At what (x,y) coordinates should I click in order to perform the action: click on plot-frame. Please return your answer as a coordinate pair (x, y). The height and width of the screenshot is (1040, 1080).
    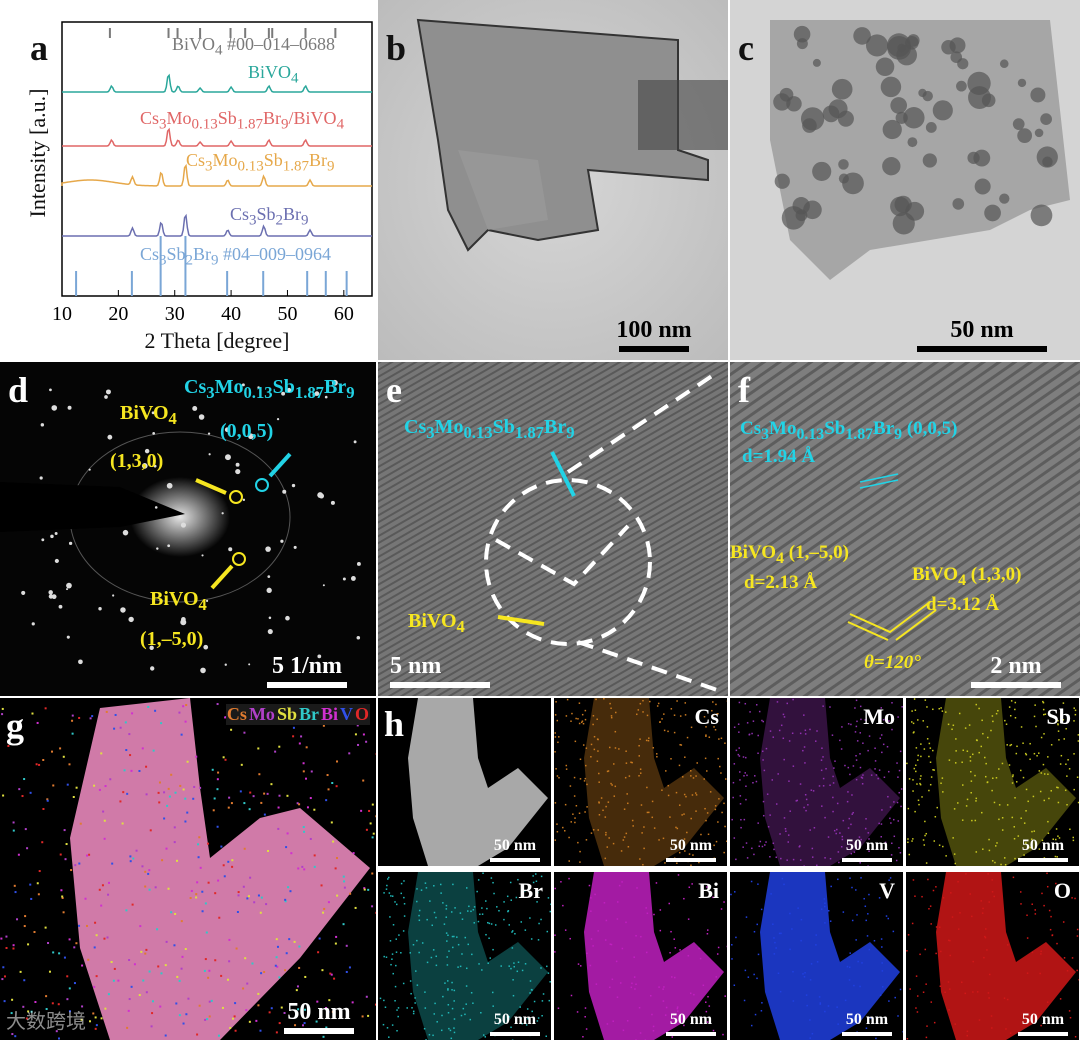
    Looking at the image, I should click on (217, 159).